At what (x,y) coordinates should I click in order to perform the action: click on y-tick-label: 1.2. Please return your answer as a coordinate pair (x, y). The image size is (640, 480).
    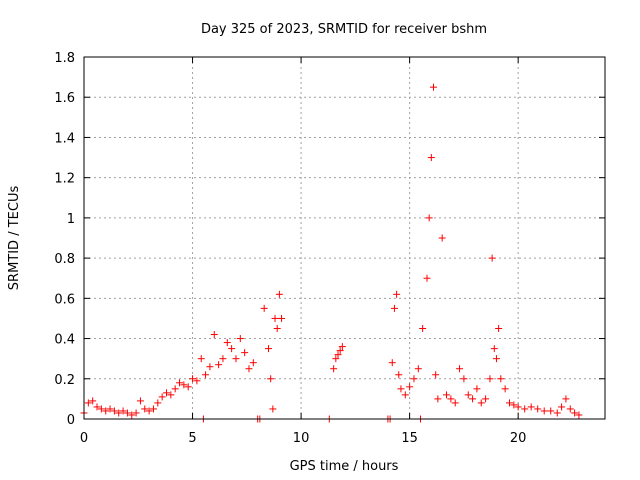
    Looking at the image, I should click on (64, 179).